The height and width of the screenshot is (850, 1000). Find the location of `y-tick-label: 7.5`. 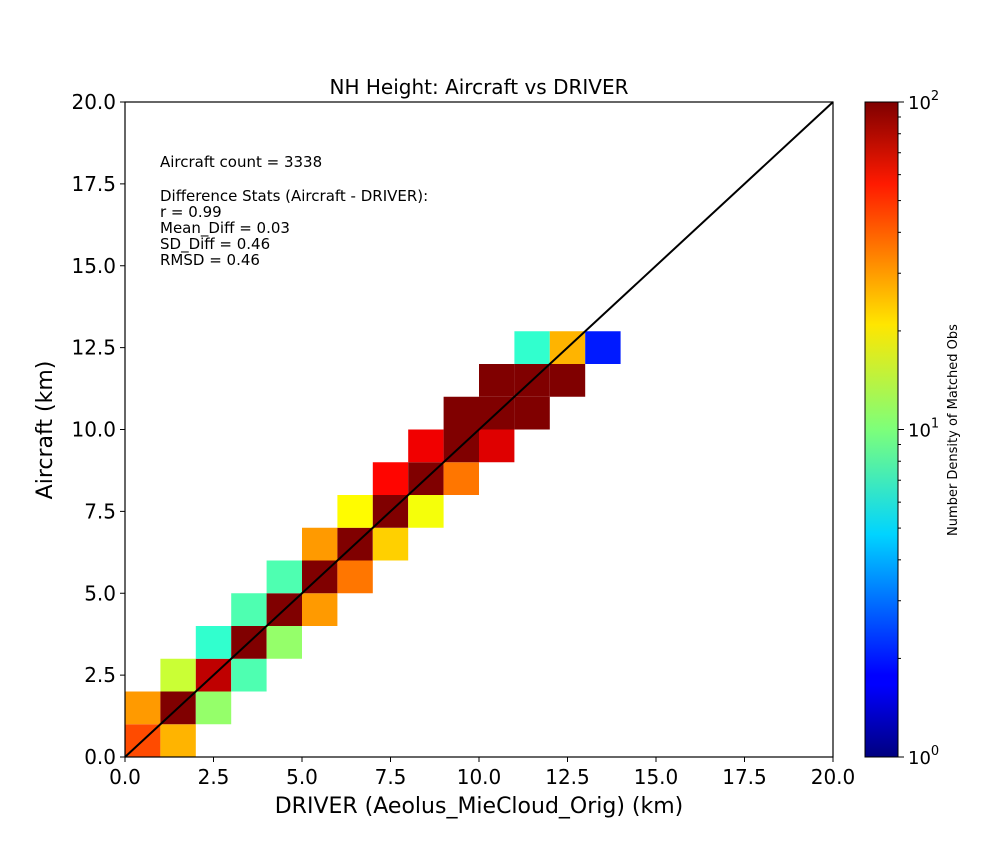

y-tick-label: 7.5 is located at coordinates (100, 511).